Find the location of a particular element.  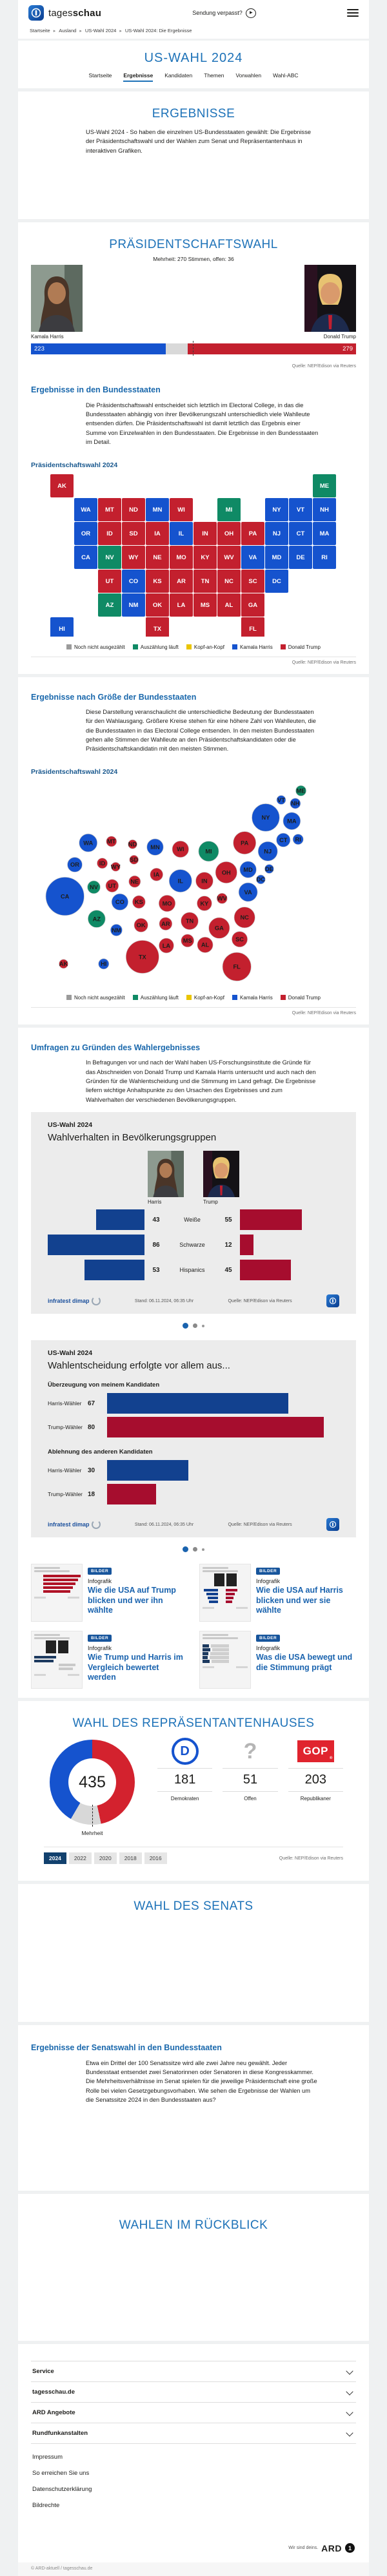

state-bubble-AR: AR is located at coordinates (166, 923).